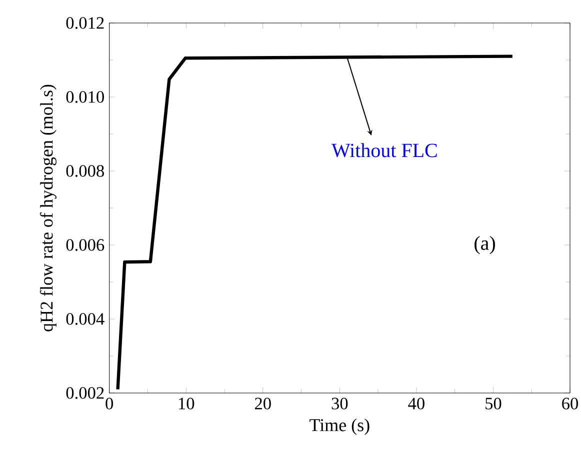  What do you see at coordinates (85, 393) in the screenshot?
I see `y-tick-label: 0.002` at bounding box center [85, 393].